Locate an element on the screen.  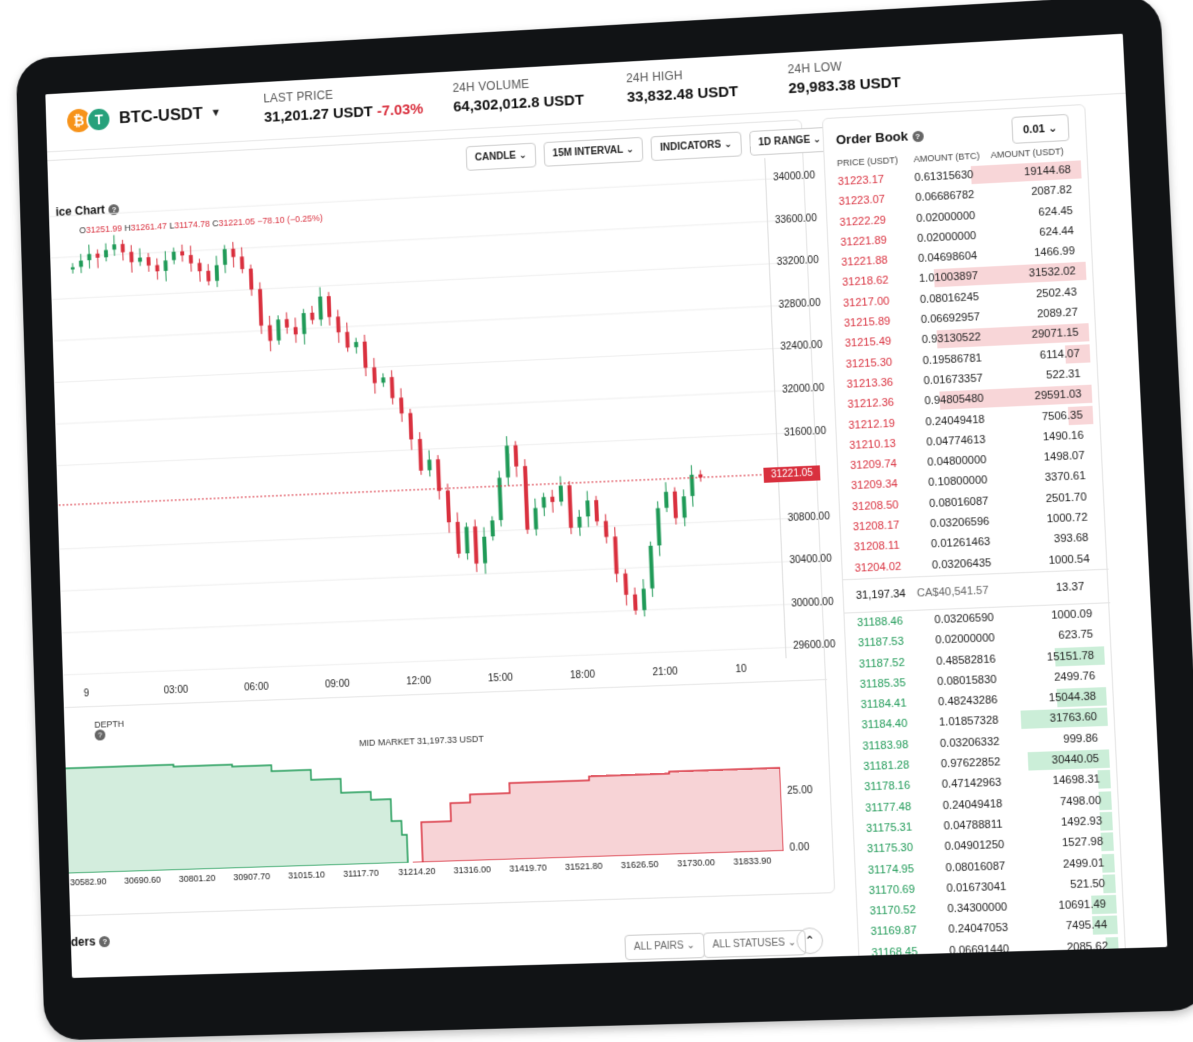
ask-total: 2501.70 is located at coordinates (1066, 498).